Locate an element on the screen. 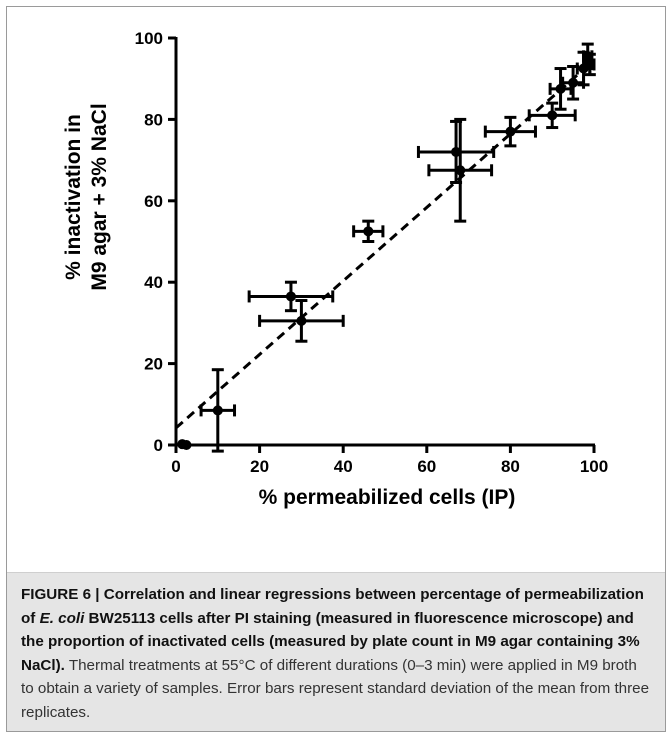 This screenshot has height=738, width=672. x-tick-label: 80 is located at coordinates (510, 466).